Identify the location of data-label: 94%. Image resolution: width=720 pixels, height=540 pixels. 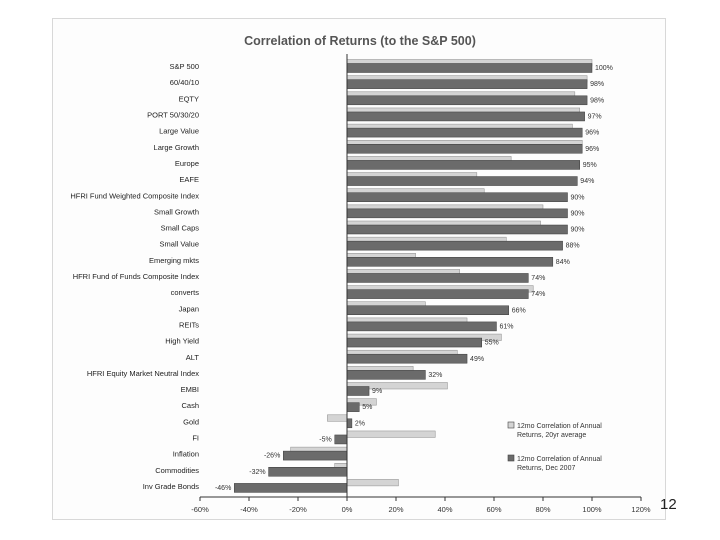
(587, 181).